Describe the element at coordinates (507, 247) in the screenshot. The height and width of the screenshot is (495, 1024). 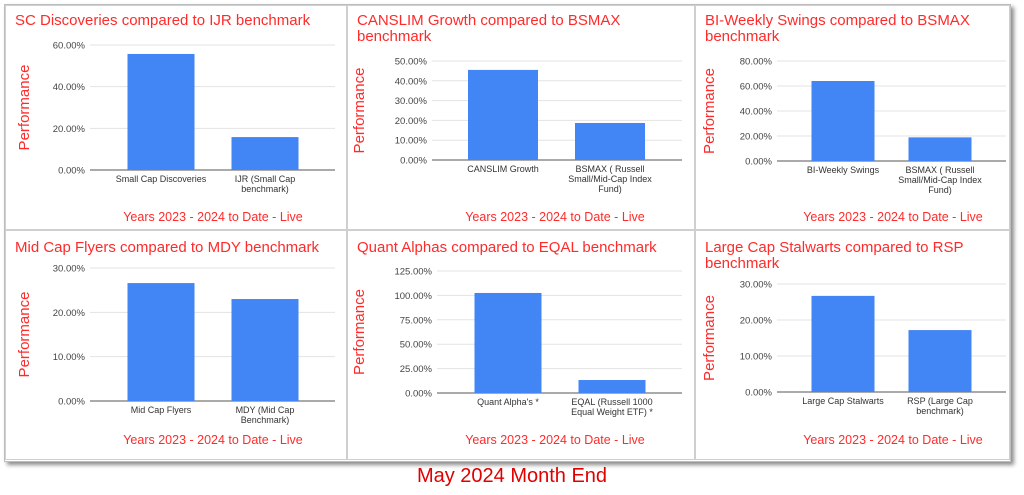
I see `chart-title: Quant Alphas compared to EQAL benchmark` at that location.